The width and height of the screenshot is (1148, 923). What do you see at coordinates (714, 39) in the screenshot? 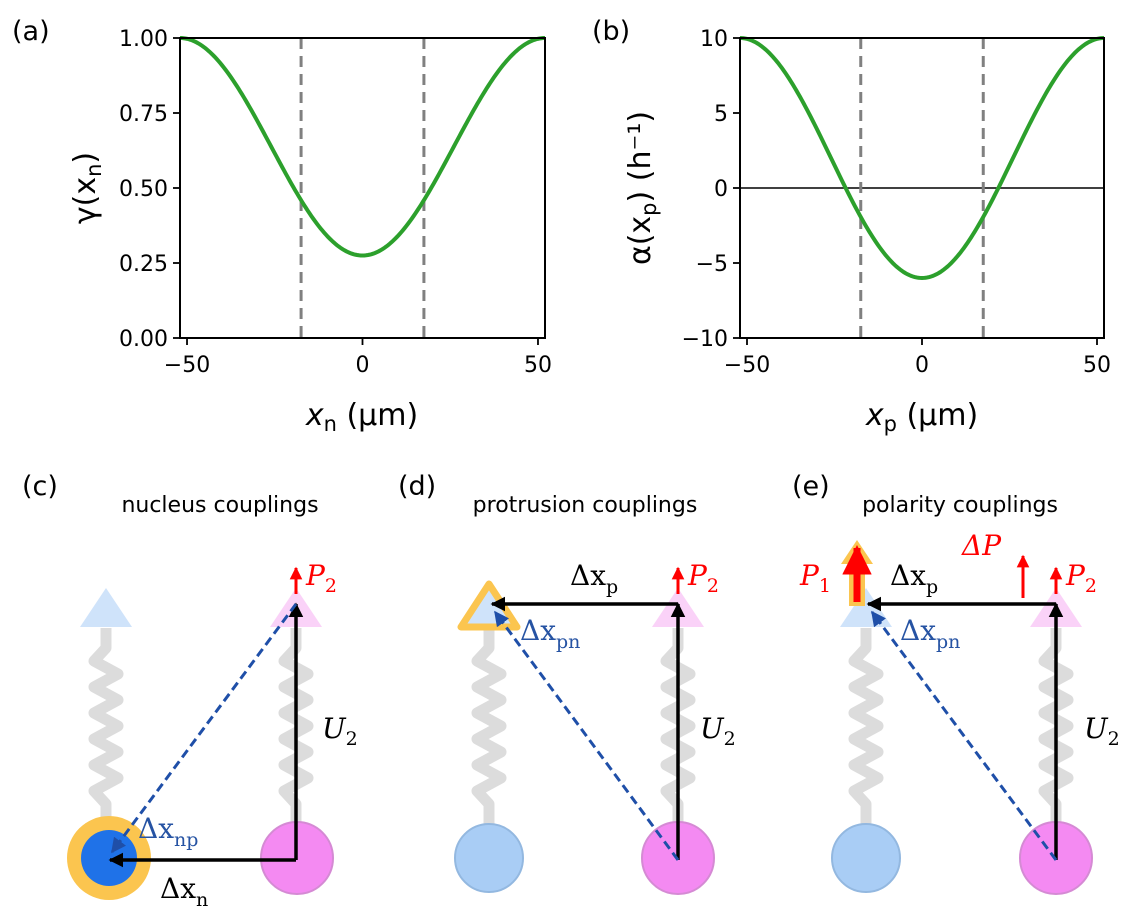
I see `y-tick-label: 10` at bounding box center [714, 39].